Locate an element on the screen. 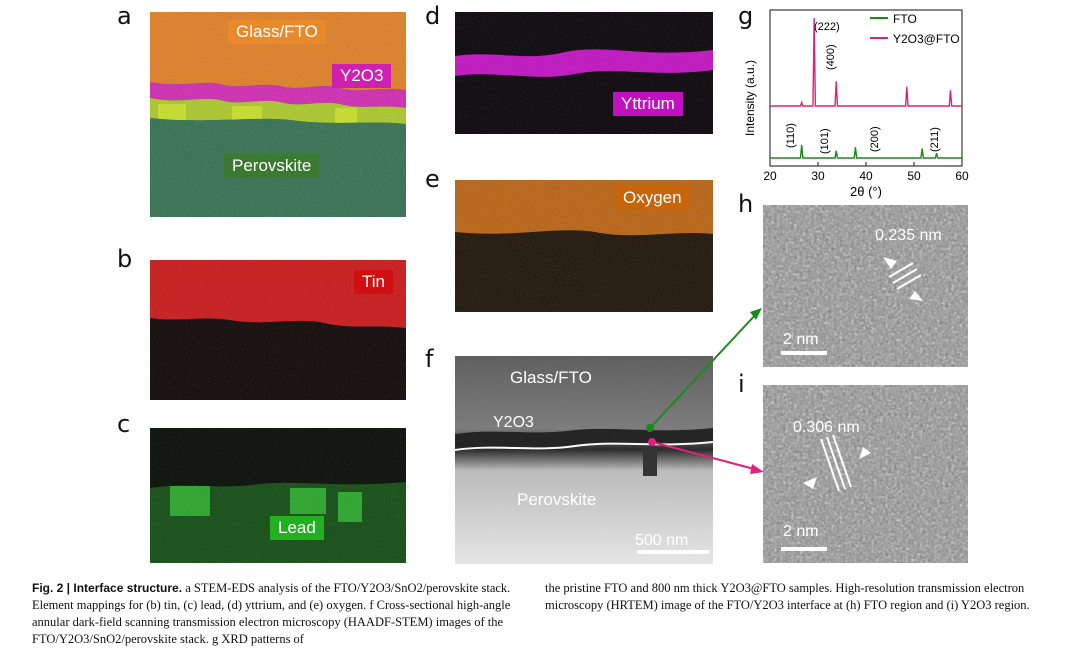 This screenshot has height=672, width=1080. panel-label-a: a is located at coordinates (124, 16).